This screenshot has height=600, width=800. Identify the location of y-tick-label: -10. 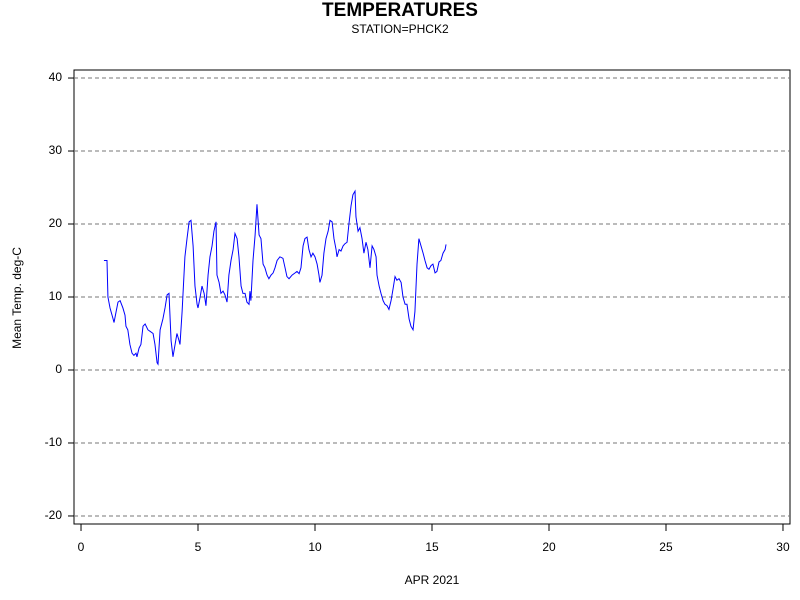
(54, 442).